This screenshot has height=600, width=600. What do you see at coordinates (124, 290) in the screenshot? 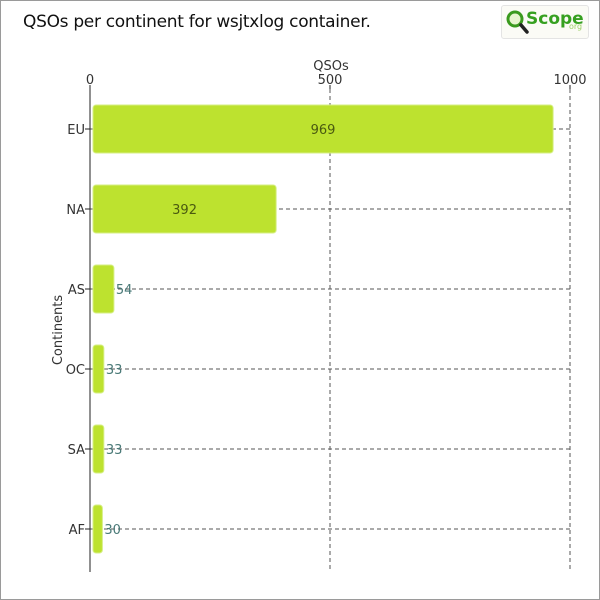
I see `value-label-as: 54` at bounding box center [124, 290].